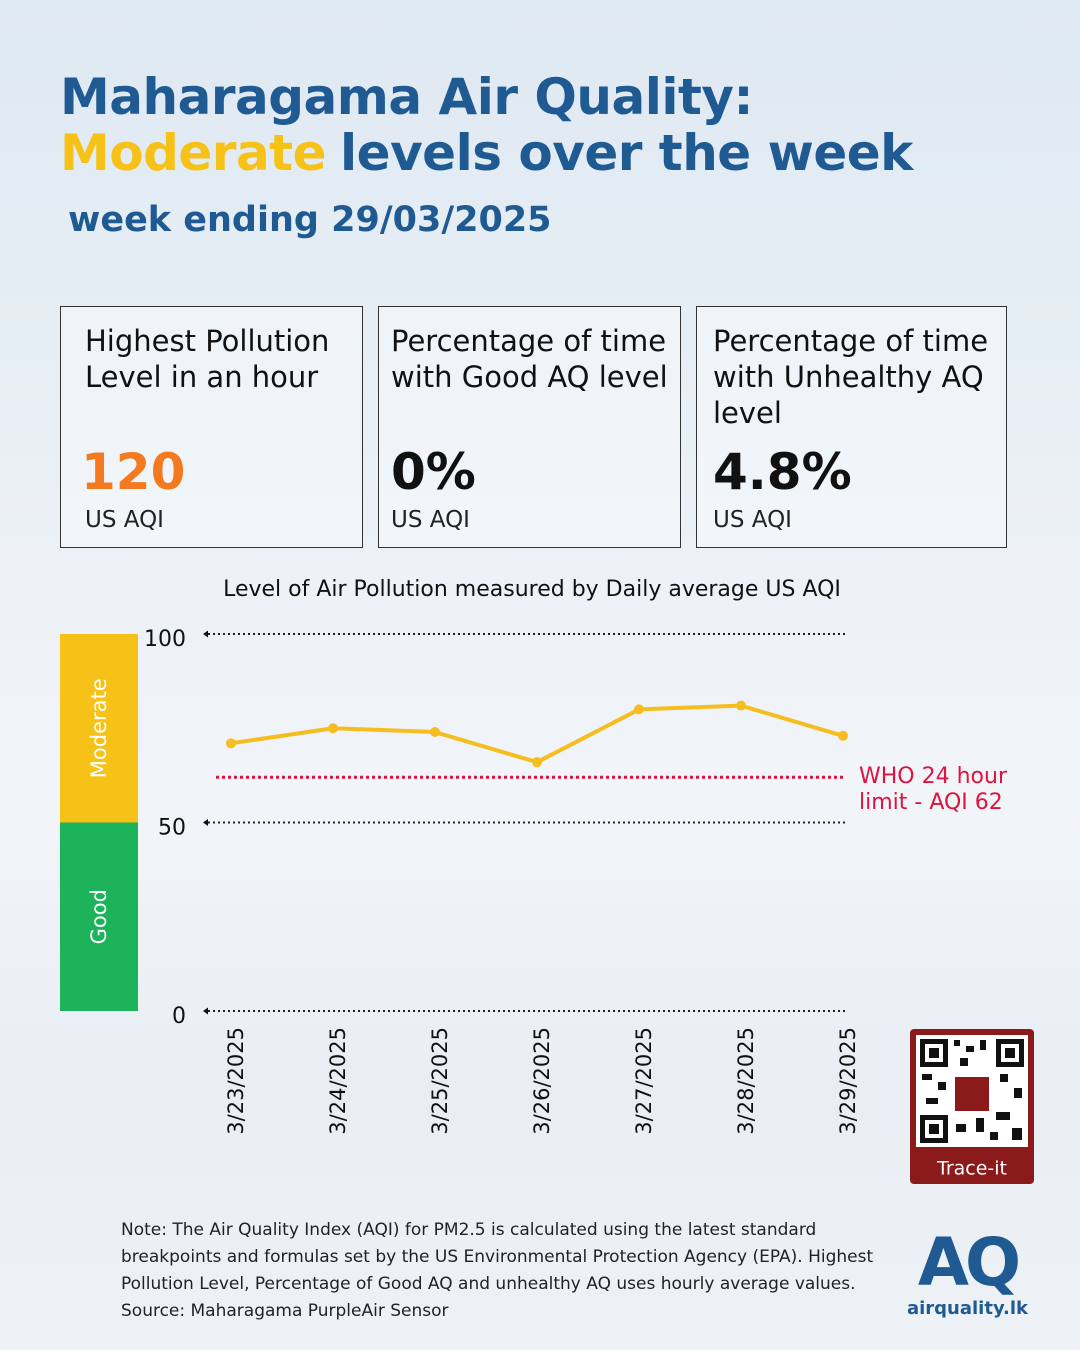  What do you see at coordinates (626, 153) in the screenshot?
I see `title-rest: levels over the week` at bounding box center [626, 153].